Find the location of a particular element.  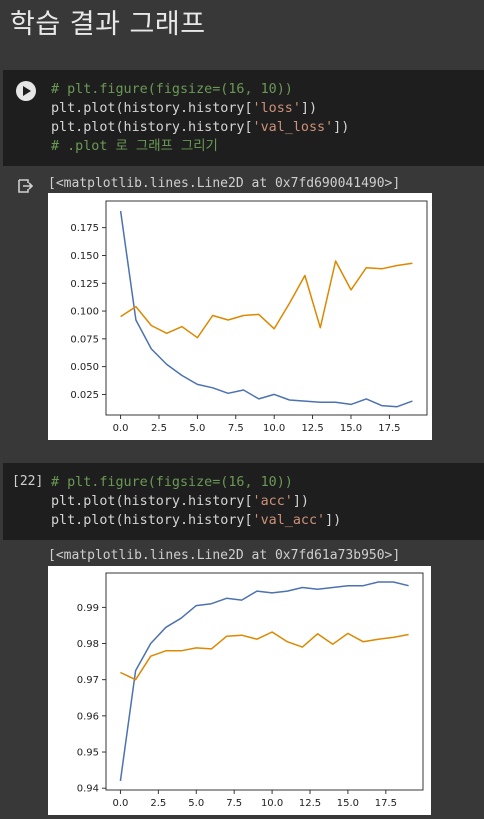

code-line: plt.plot(history.history['val_loss']) is located at coordinates (200, 127).